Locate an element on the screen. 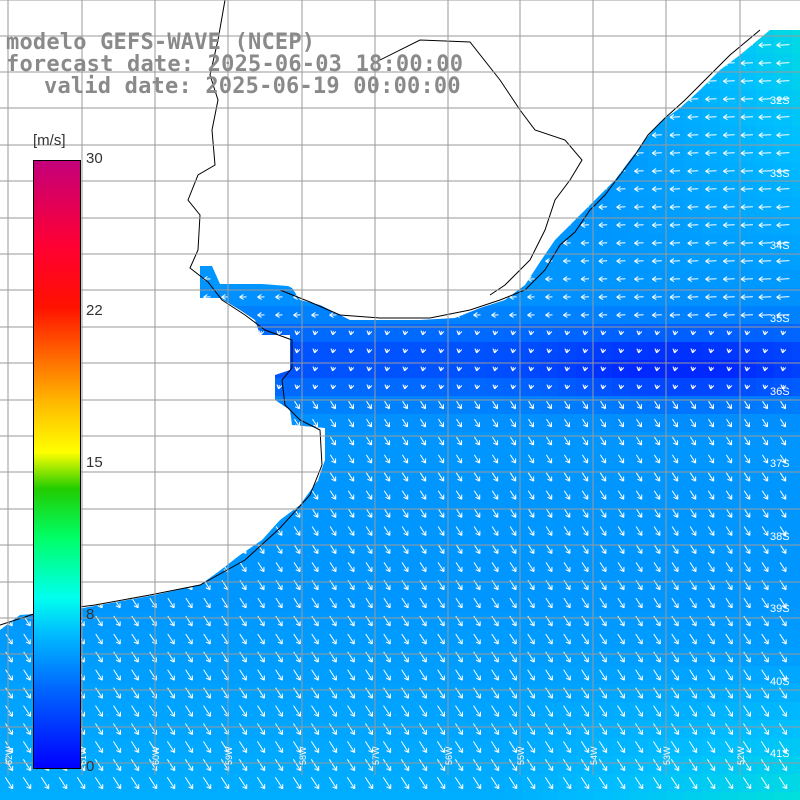 This screenshot has height=800, width=800. latitude-label: 34S is located at coordinates (780, 246).